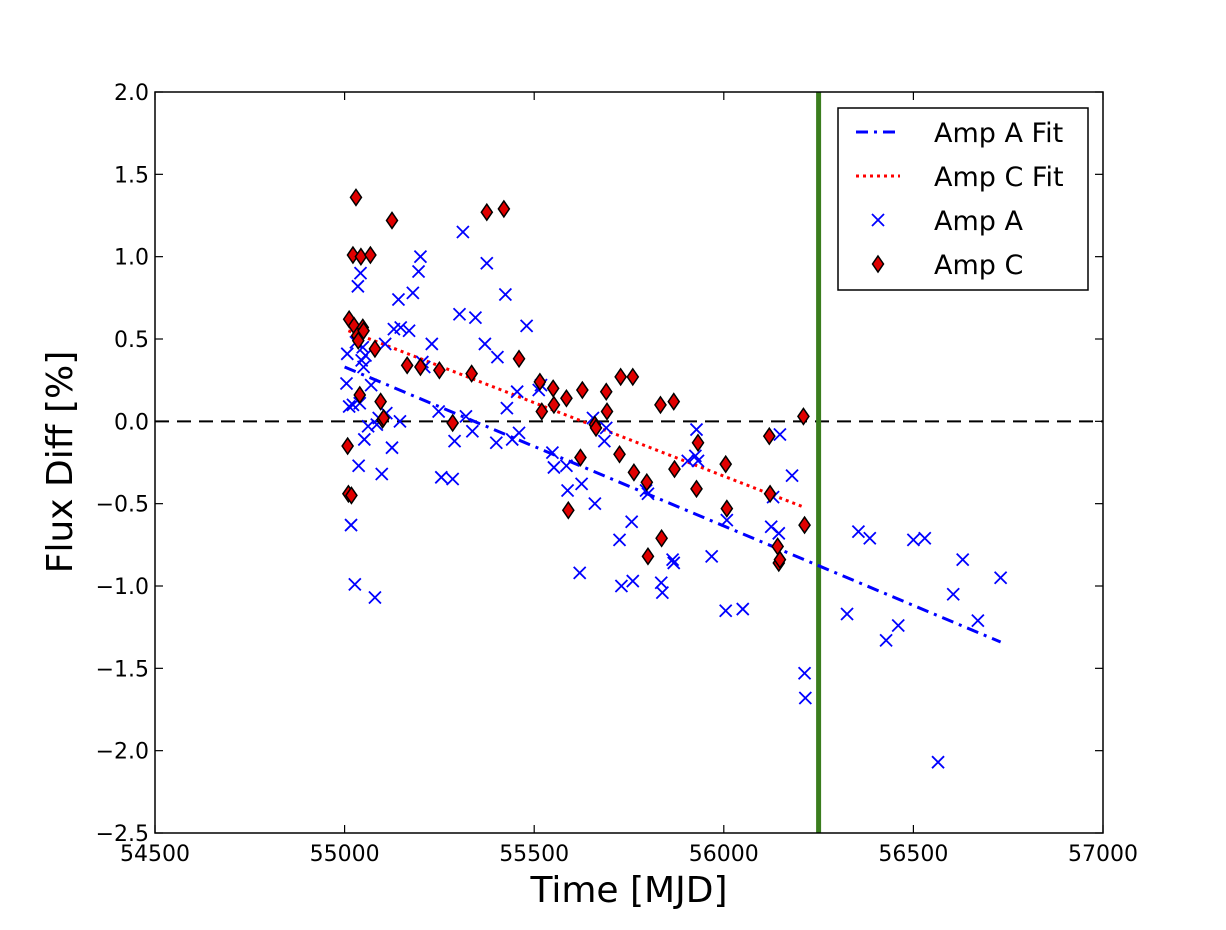 The image size is (1226, 930). Describe the element at coordinates (999, 177) in the screenshot. I see `legend-label: Amp C Fit` at that location.